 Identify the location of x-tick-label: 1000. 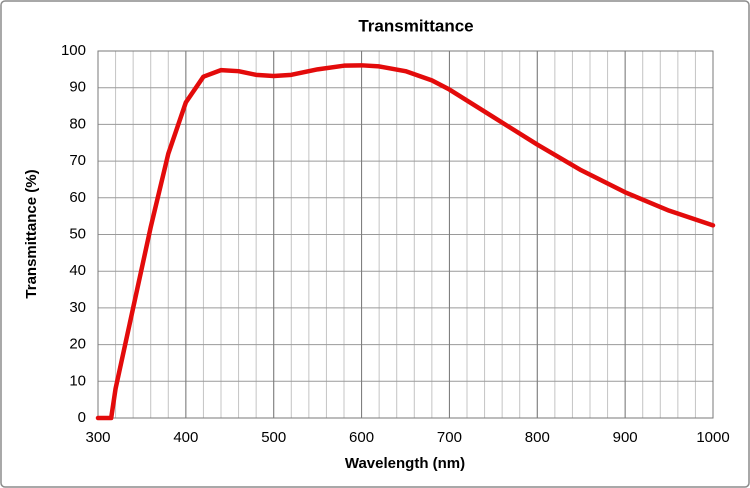
(712, 437).